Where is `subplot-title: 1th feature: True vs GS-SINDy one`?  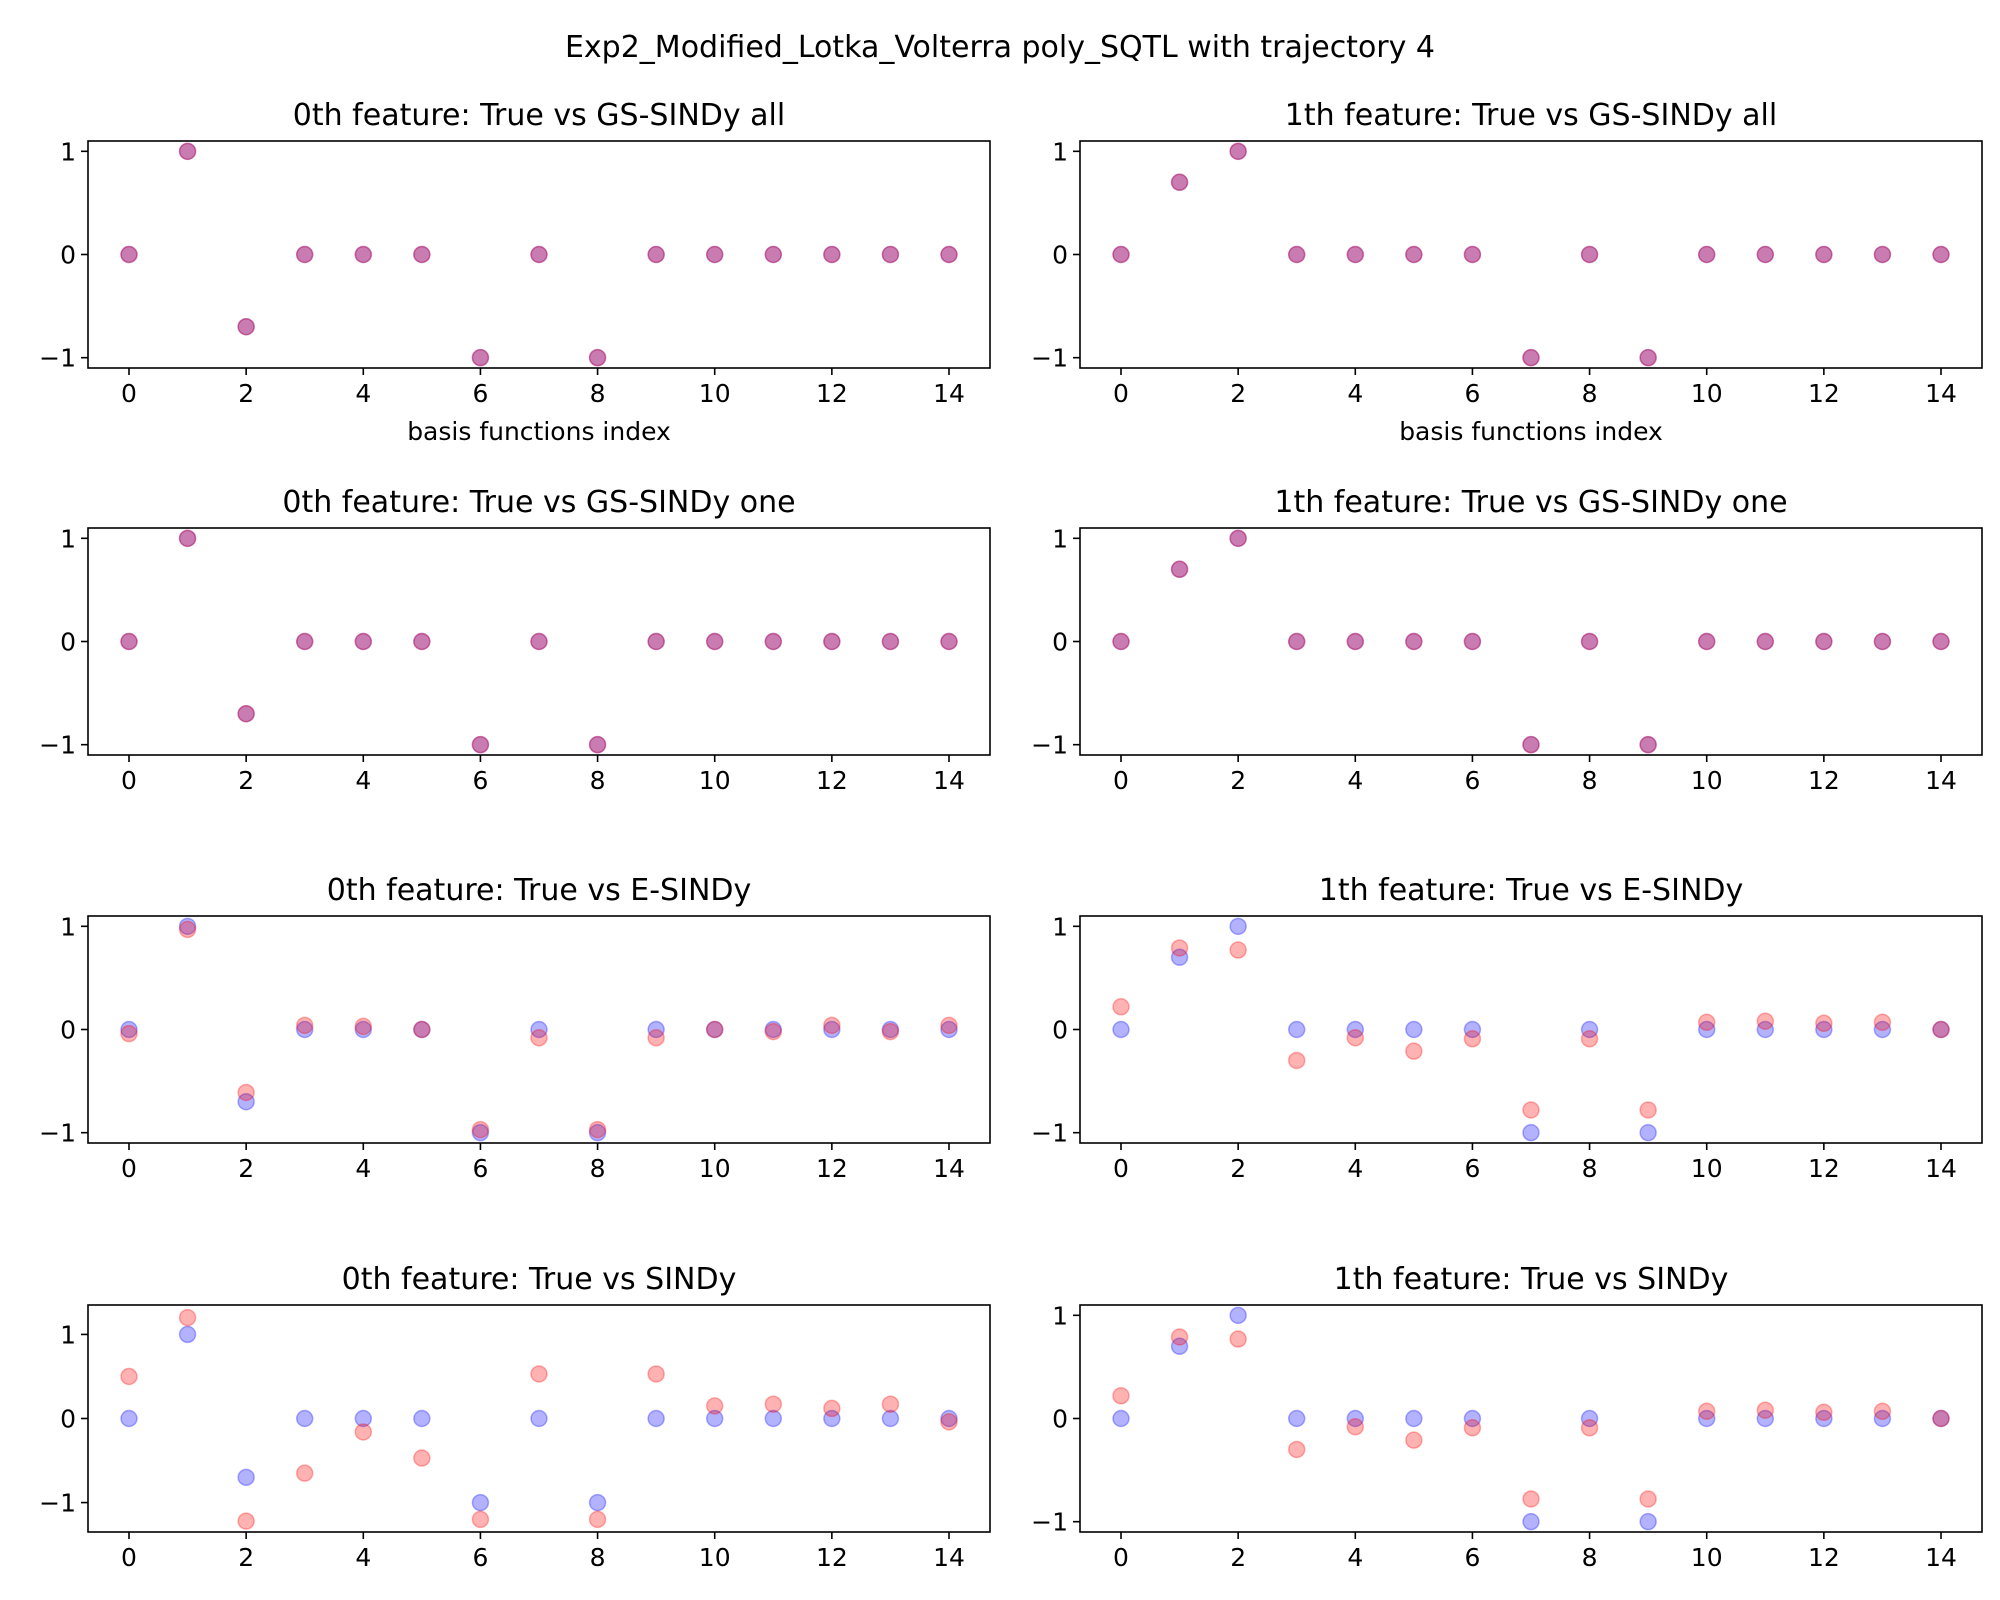 subplot-title: 1th feature: True vs GS-SINDy one is located at coordinates (1530, 502).